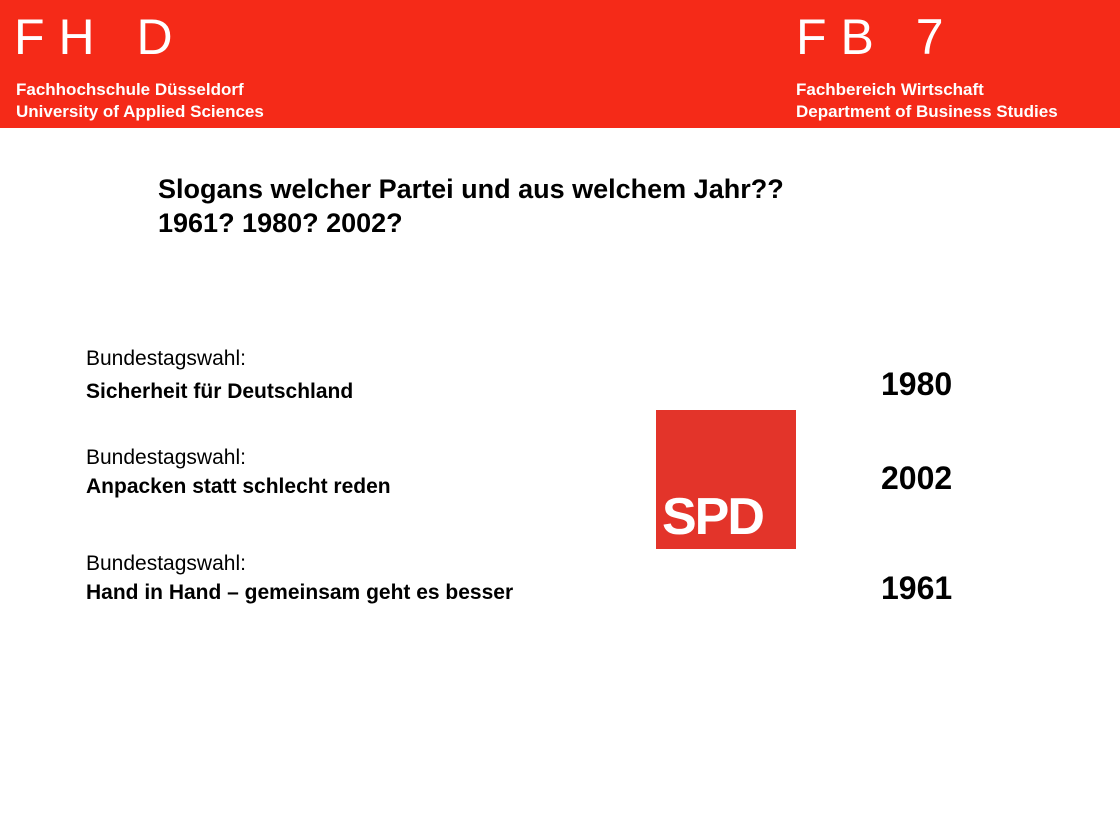 This screenshot has width=1120, height=840. What do you see at coordinates (877, 37) in the screenshot?
I see `fb7-logo: FB 7` at bounding box center [877, 37].